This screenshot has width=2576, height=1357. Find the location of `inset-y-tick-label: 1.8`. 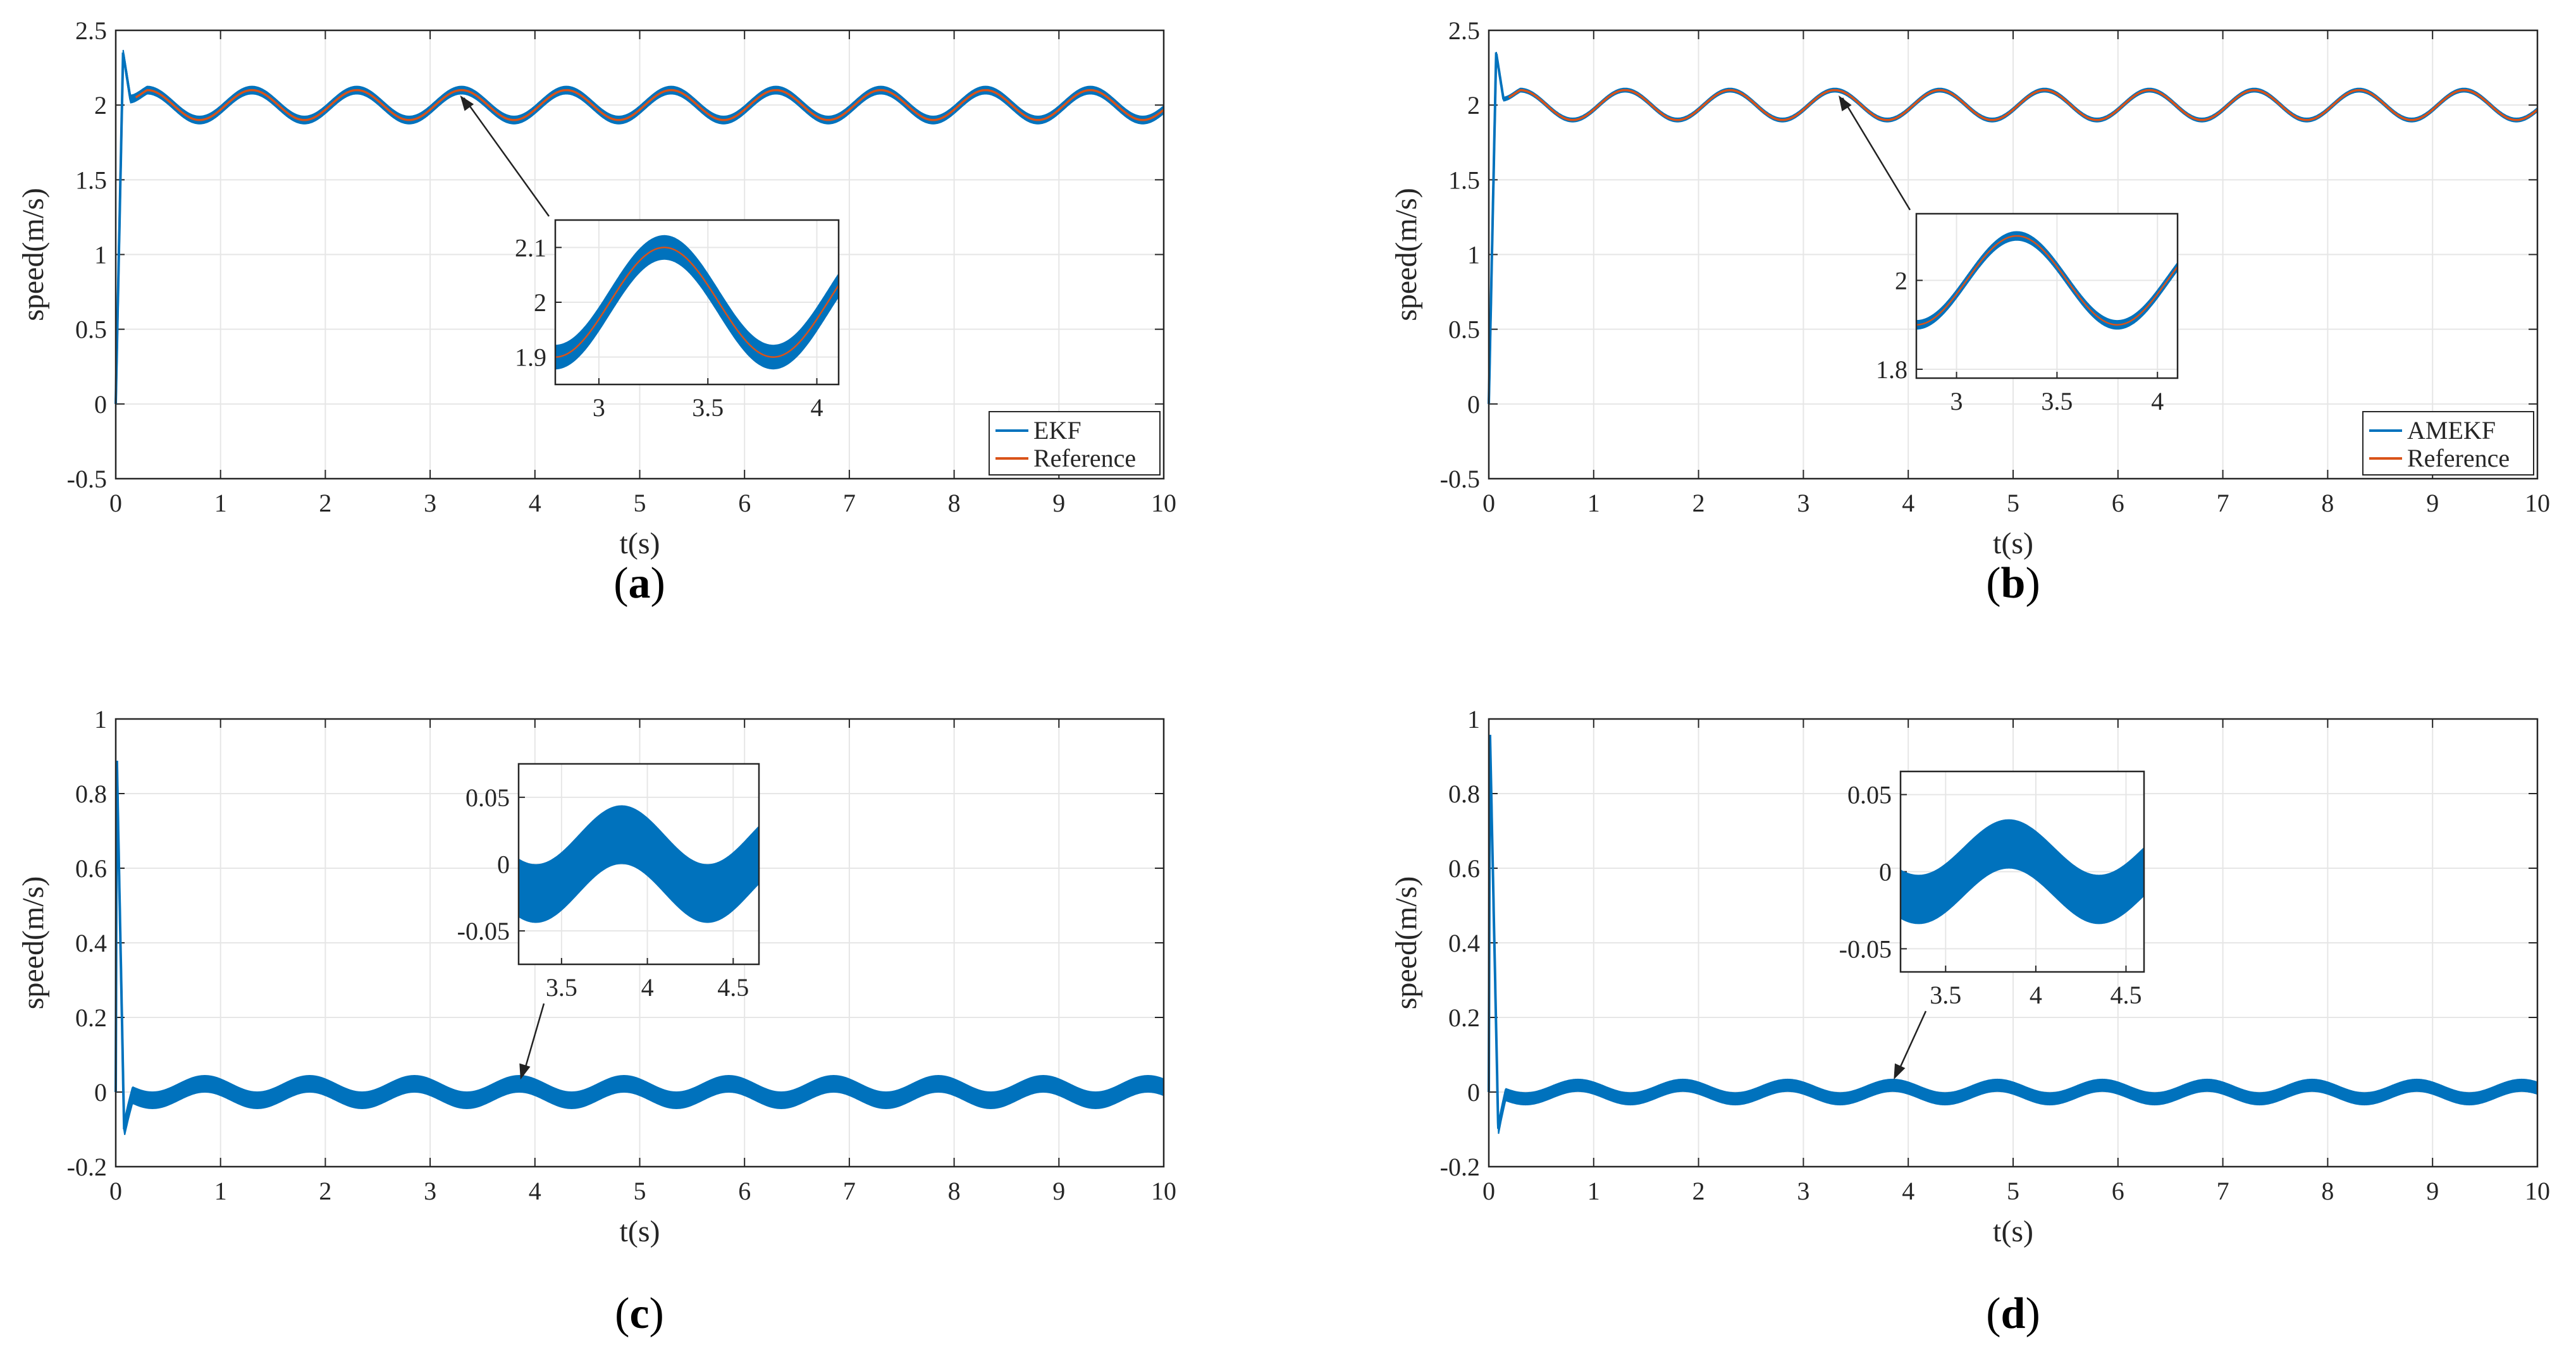

inset-y-tick-label: 1.8 is located at coordinates (1891, 369).